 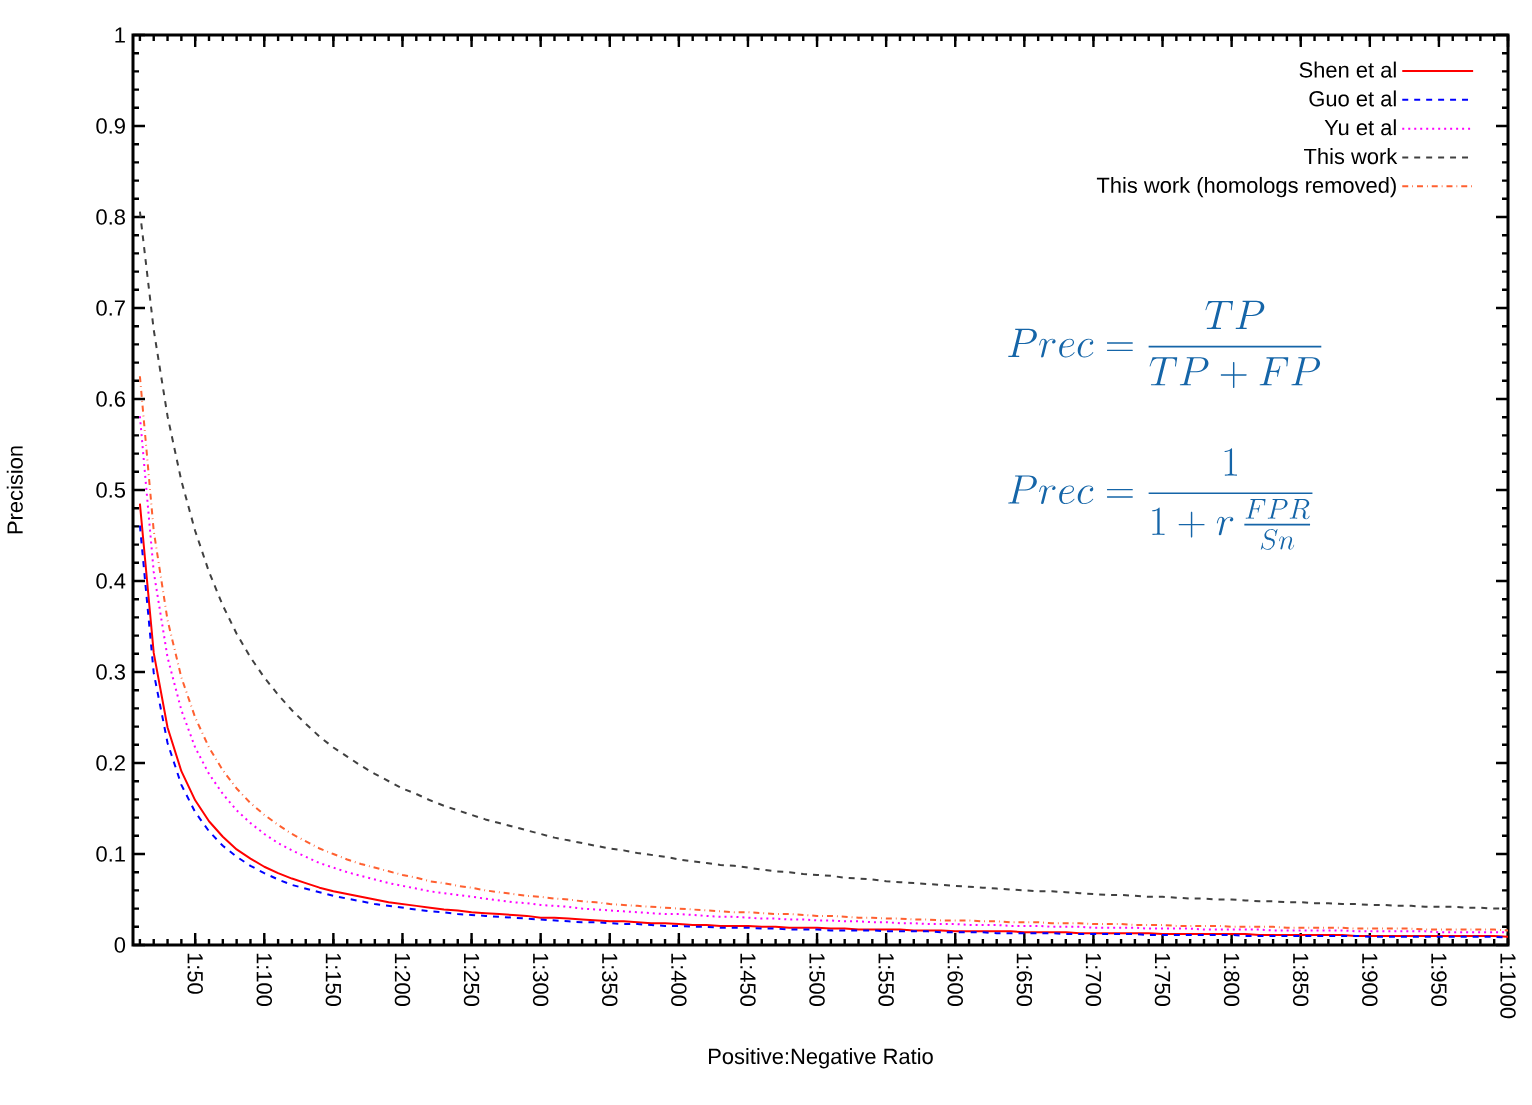 What do you see at coordinates (402, 979) in the screenshot?
I see `x-tick-label: 1:200` at bounding box center [402, 979].